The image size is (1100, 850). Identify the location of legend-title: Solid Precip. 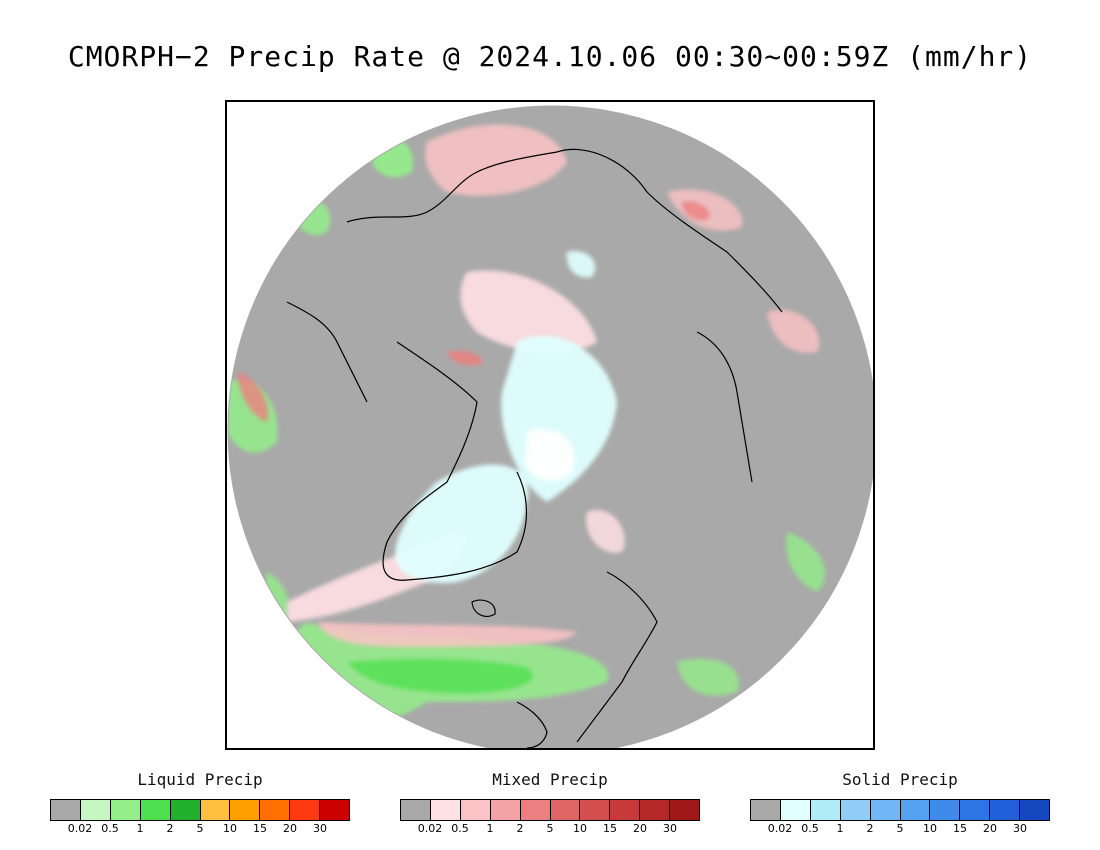
(900, 779).